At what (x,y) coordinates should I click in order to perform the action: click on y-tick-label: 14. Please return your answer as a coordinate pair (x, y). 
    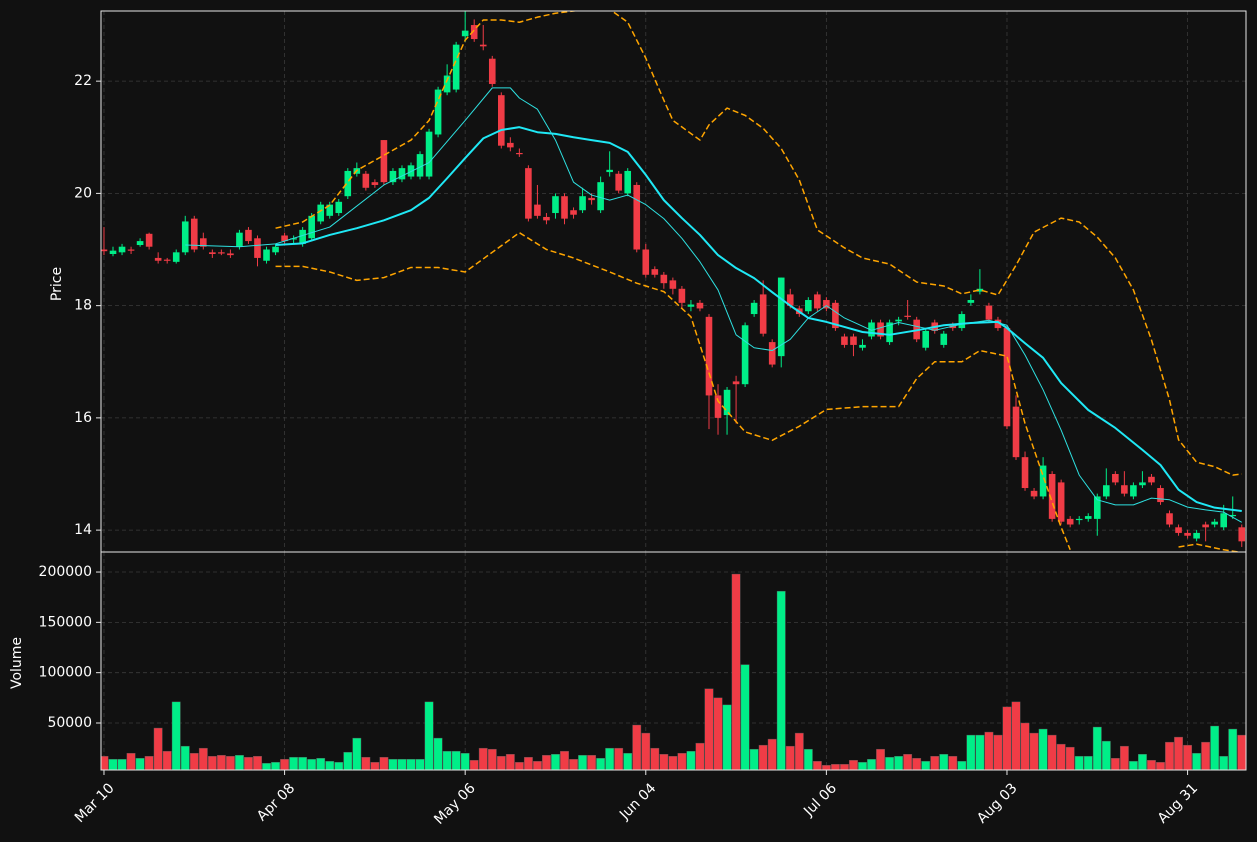
    Looking at the image, I should click on (83, 530).